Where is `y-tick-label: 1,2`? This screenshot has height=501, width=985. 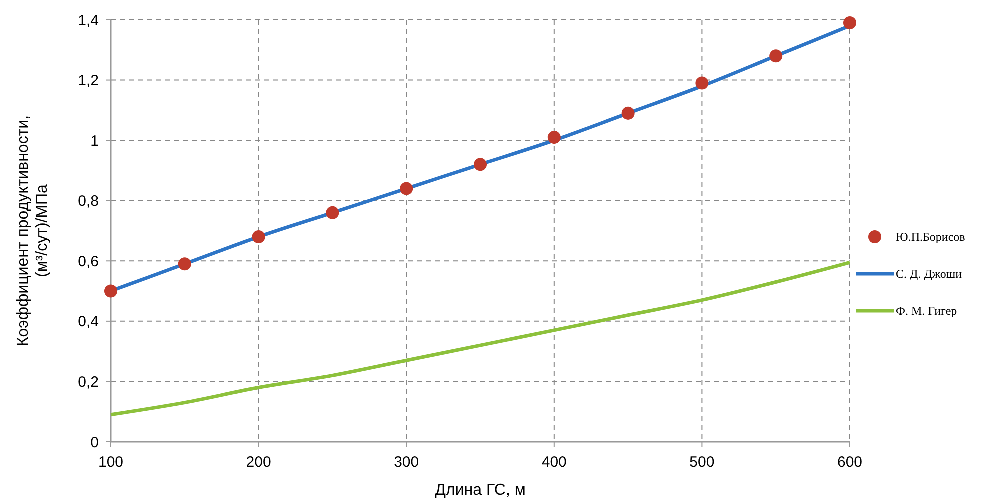 y-tick-label: 1,2 is located at coordinates (88, 81).